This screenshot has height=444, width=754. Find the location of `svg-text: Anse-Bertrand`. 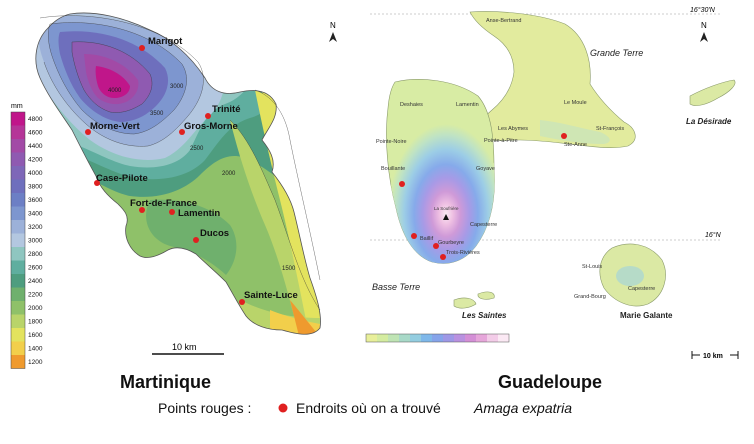

svg-text: Anse-Bertrand is located at coordinates (503, 21).